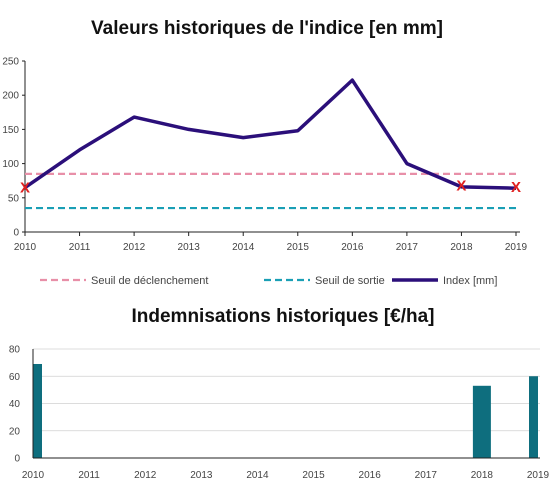 The width and height of the screenshot is (554, 487). What do you see at coordinates (145, 475) in the screenshot?
I see `bar-chart-x-tick-label: 2012` at bounding box center [145, 475].